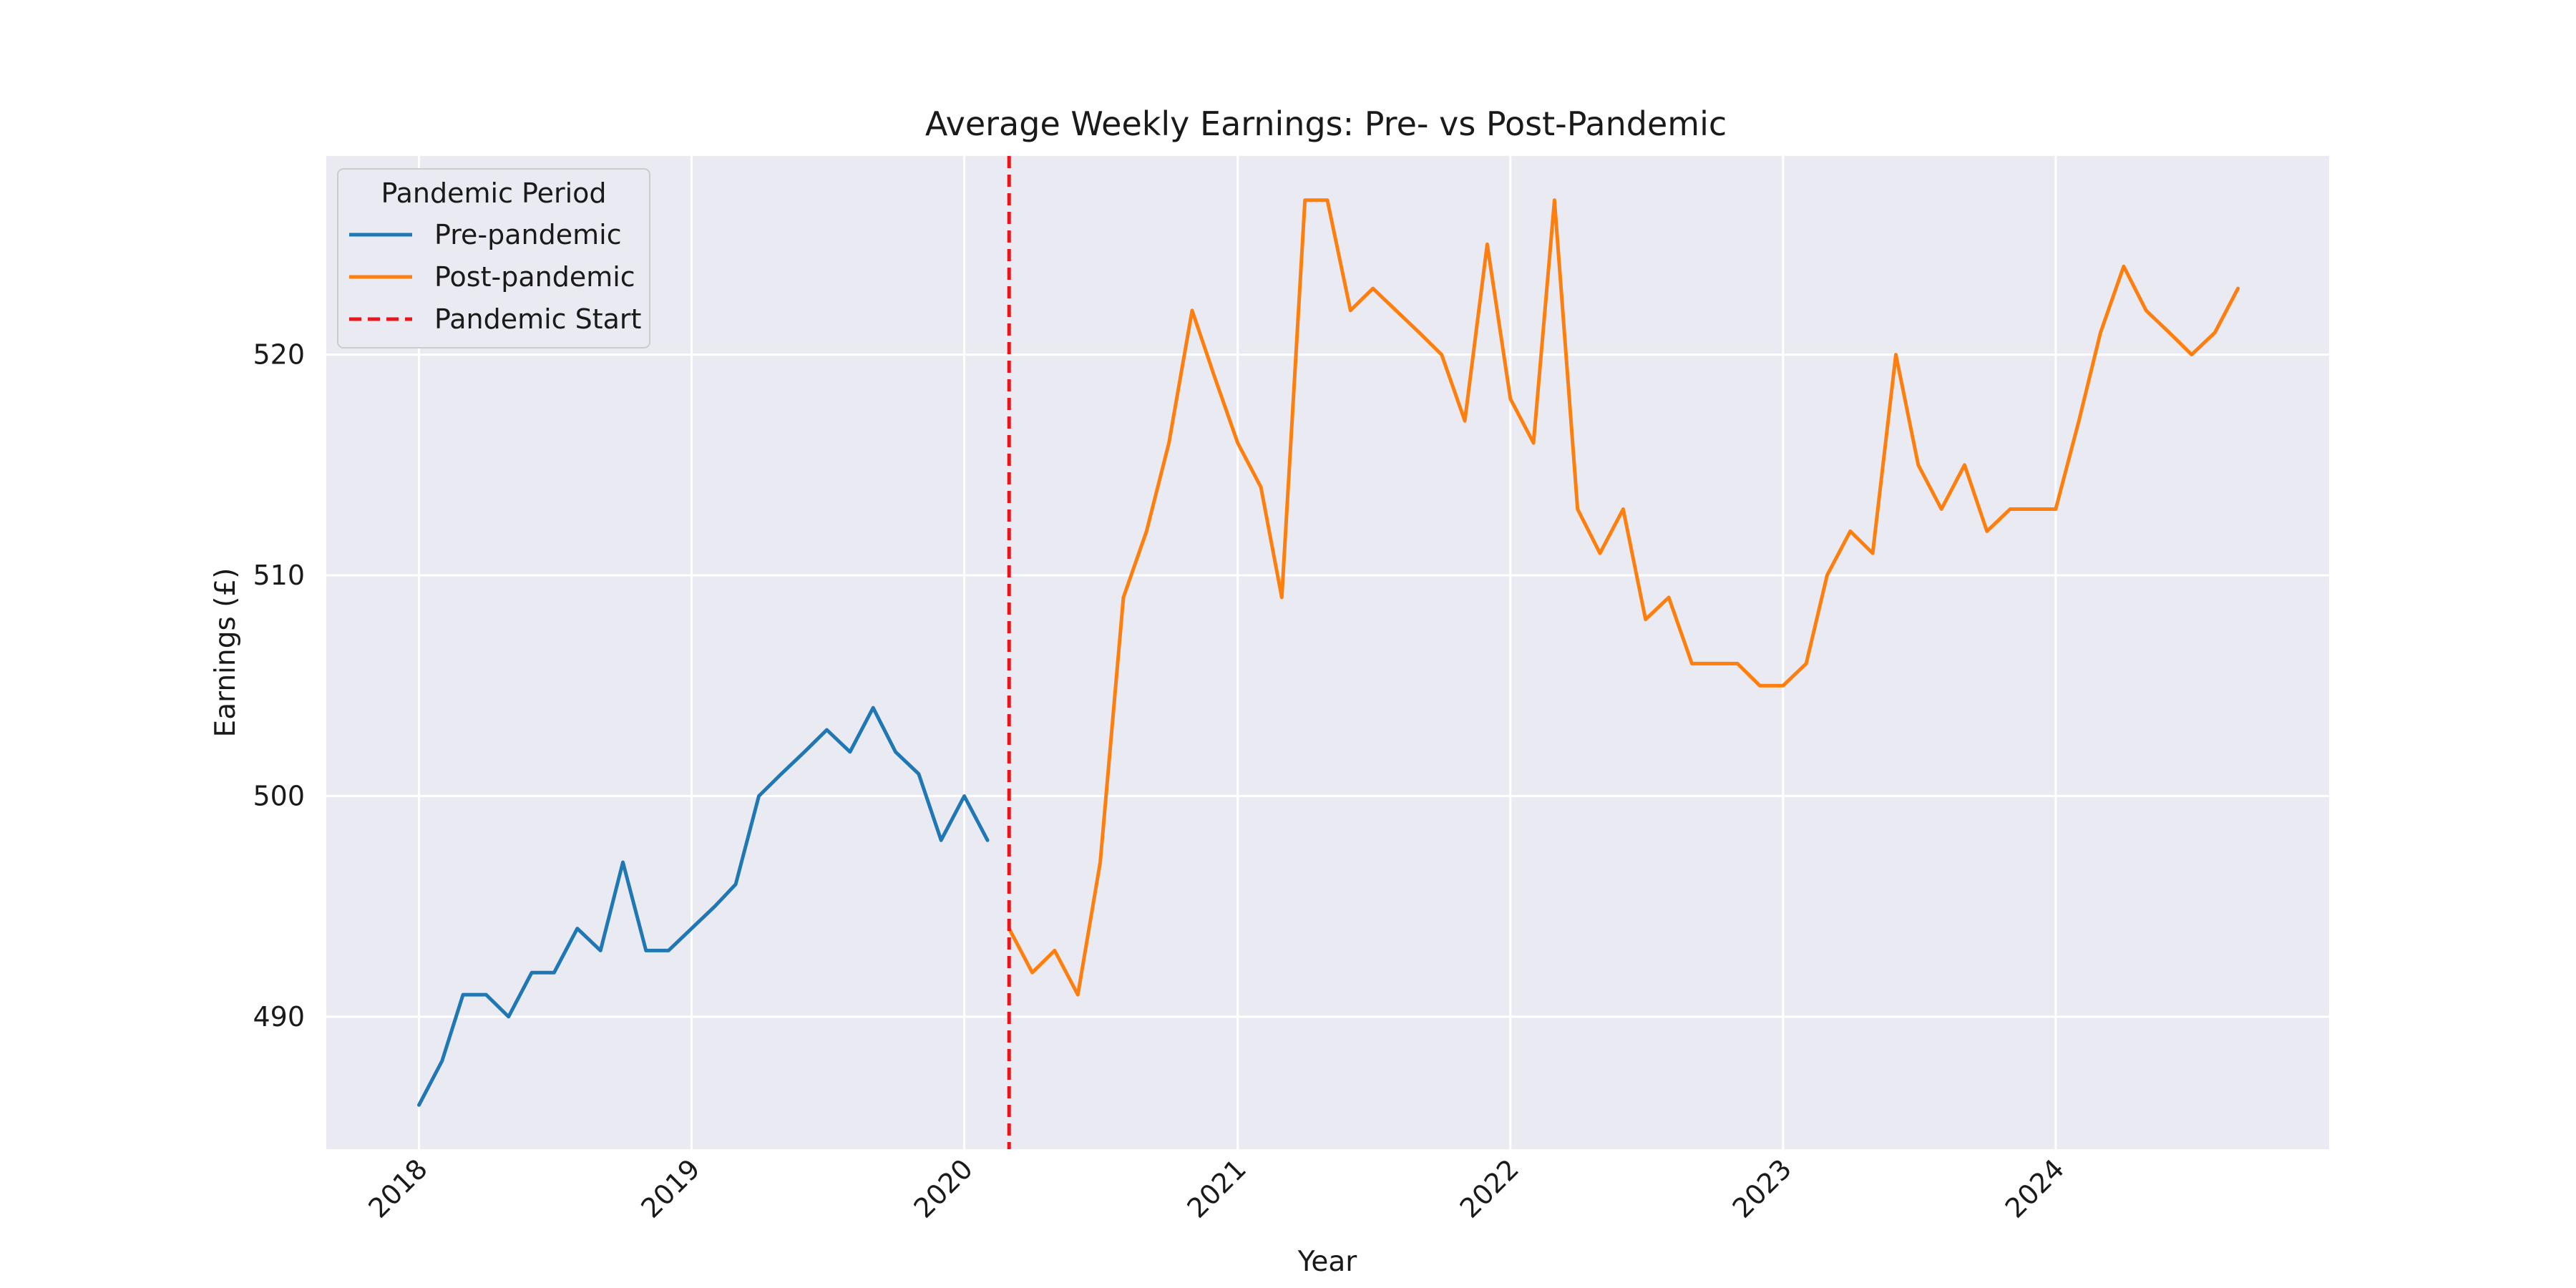 The width and height of the screenshot is (2576, 1288). I want to click on x-tick-labels: 2018 2019 2020 2021 2022 2023 2024, so click(1216, 1188).